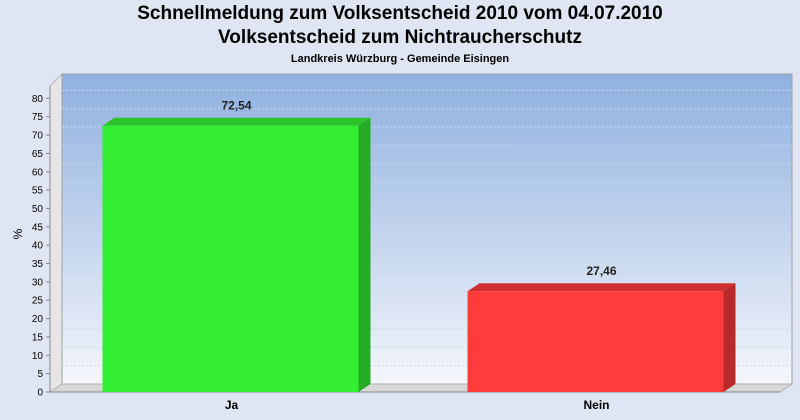 The width and height of the screenshot is (800, 420). Describe the element at coordinates (38, 172) in the screenshot. I see `y-tick-label: 60` at that location.